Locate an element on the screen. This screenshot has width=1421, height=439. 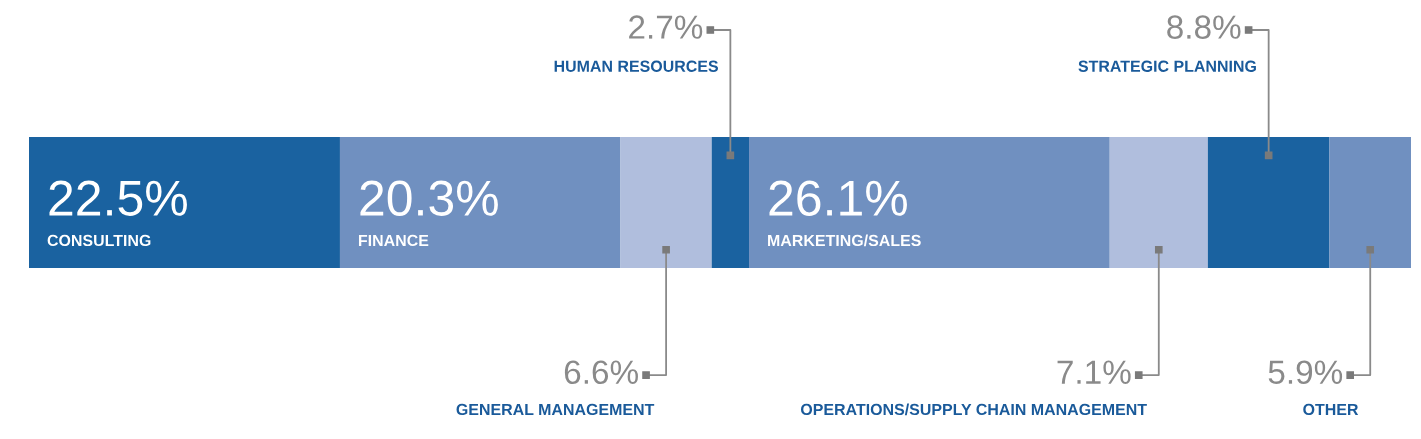
data-label: 20.3% is located at coordinates (429, 198).